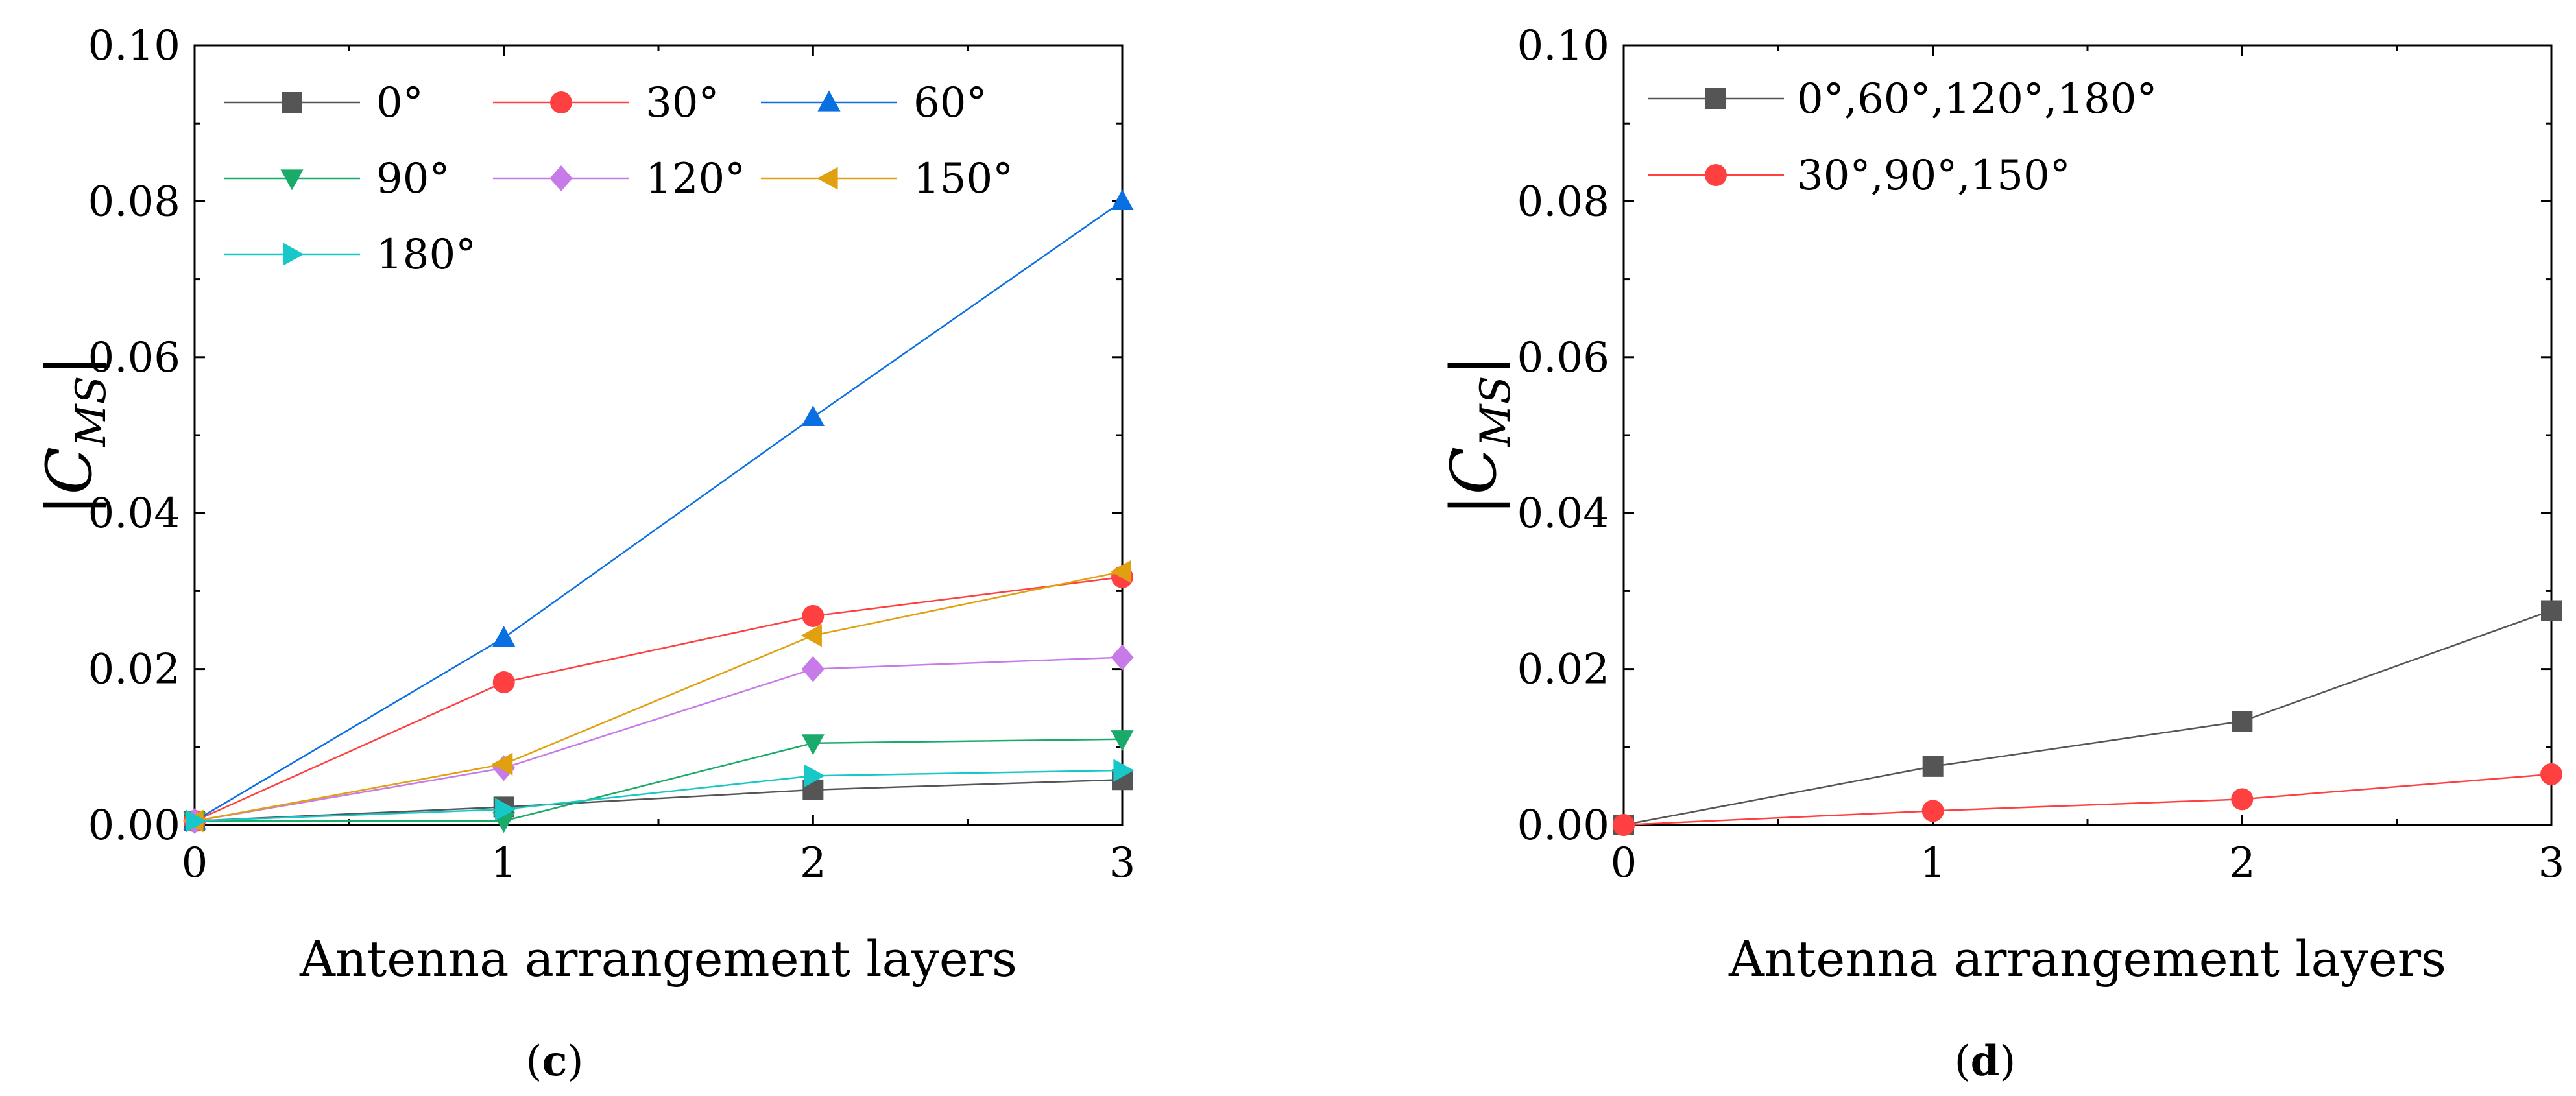  Describe the element at coordinates (195, 863) in the screenshot. I see `panel-c-x-tick-label: 0` at that location.